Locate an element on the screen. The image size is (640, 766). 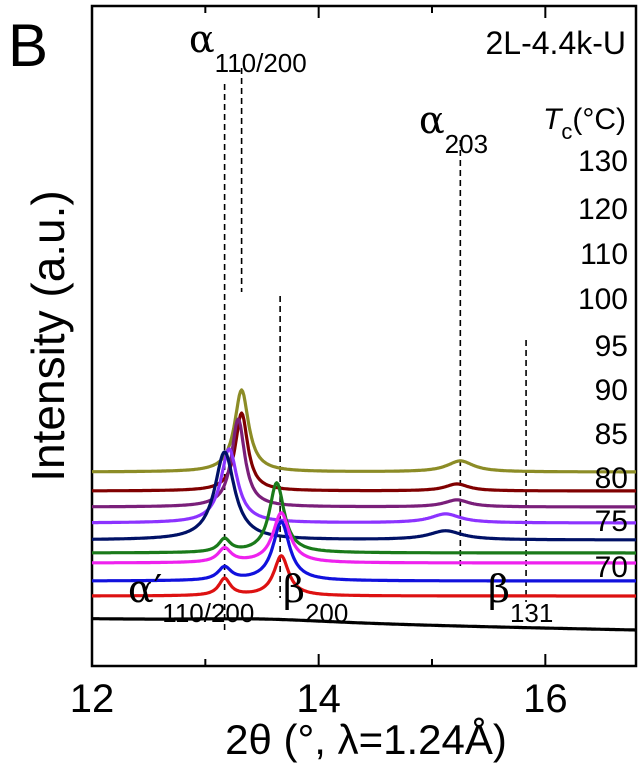
reference-label: α110/200 is located at coordinates (248, 47).